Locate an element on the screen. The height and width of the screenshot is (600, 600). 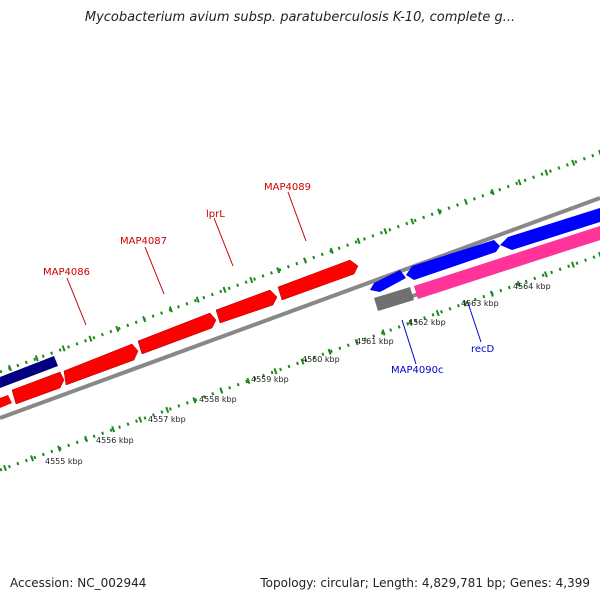
gene-block-map4087 is located at coordinates (177, 333).